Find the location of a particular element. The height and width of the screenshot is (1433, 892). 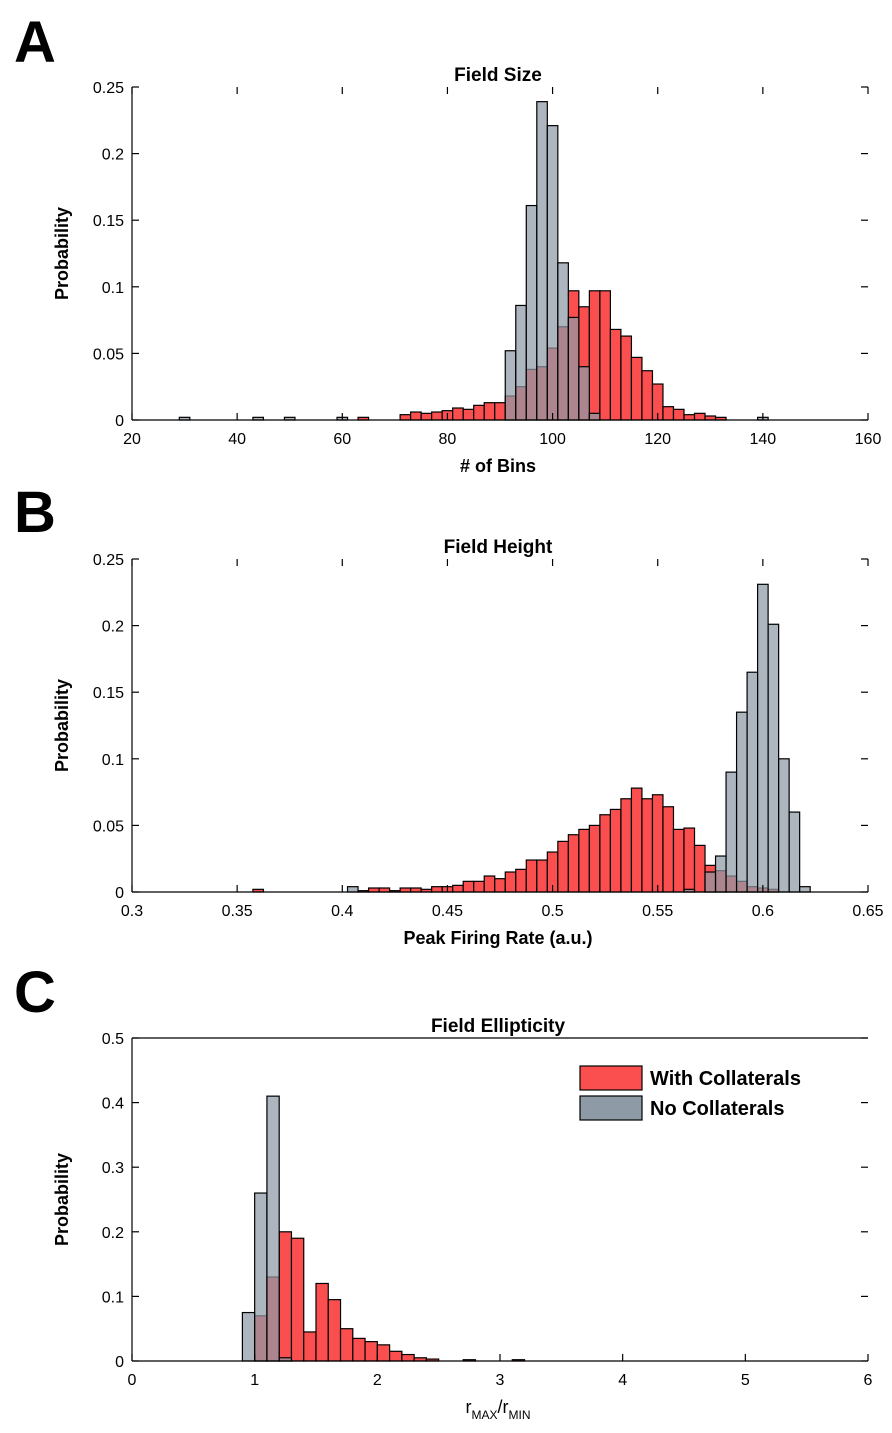

y-tick-label-a: 0 is located at coordinates (119, 421).